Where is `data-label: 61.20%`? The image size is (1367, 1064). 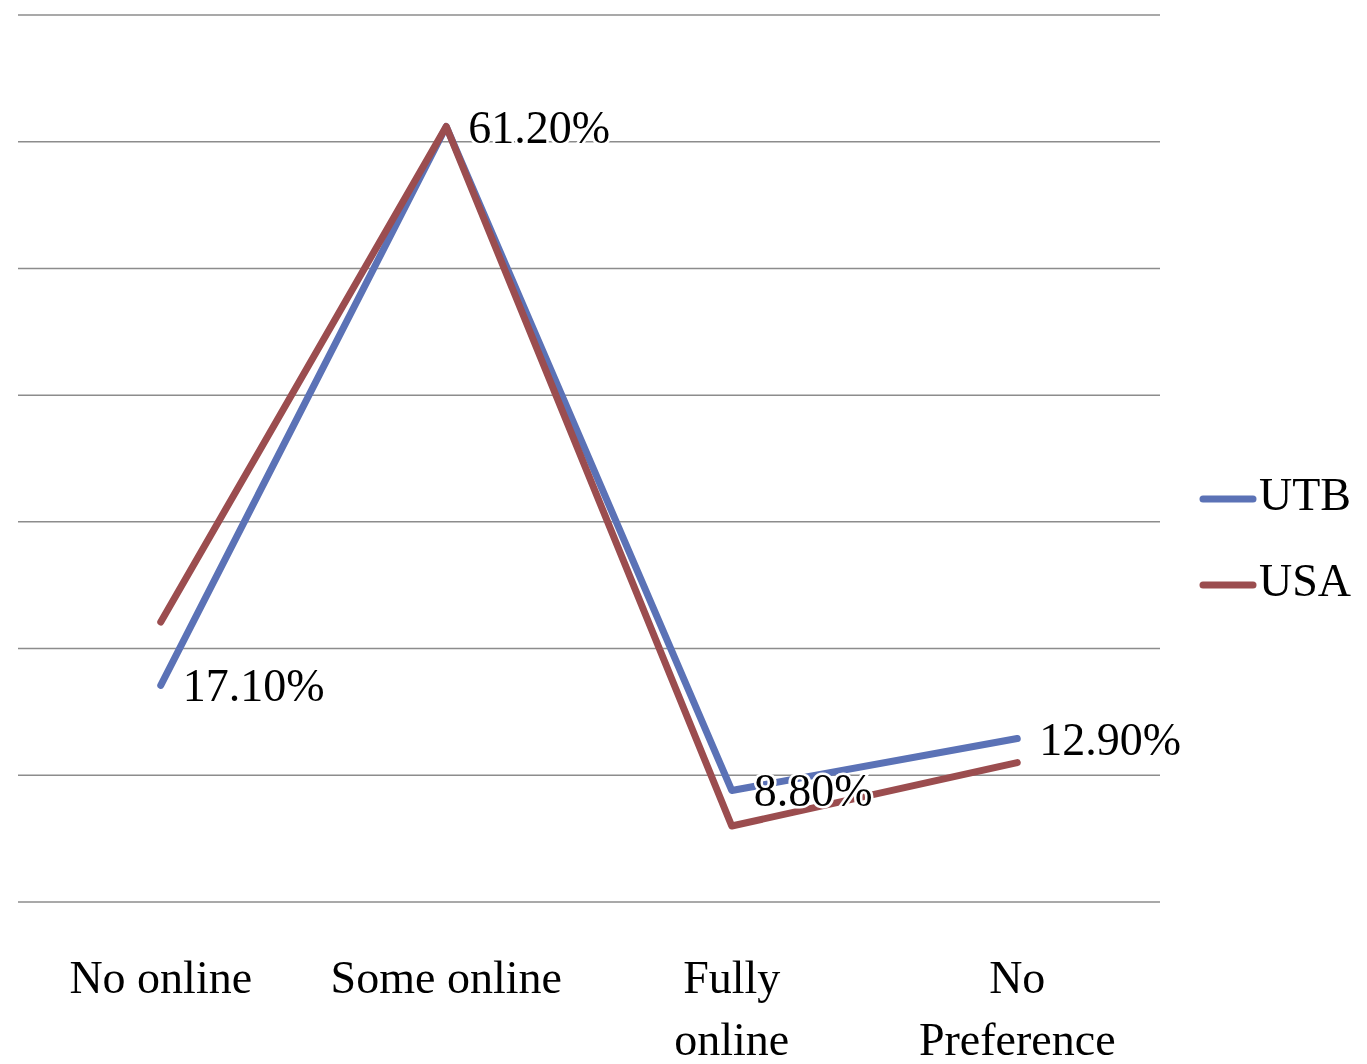
data-label: 61.20% is located at coordinates (539, 127).